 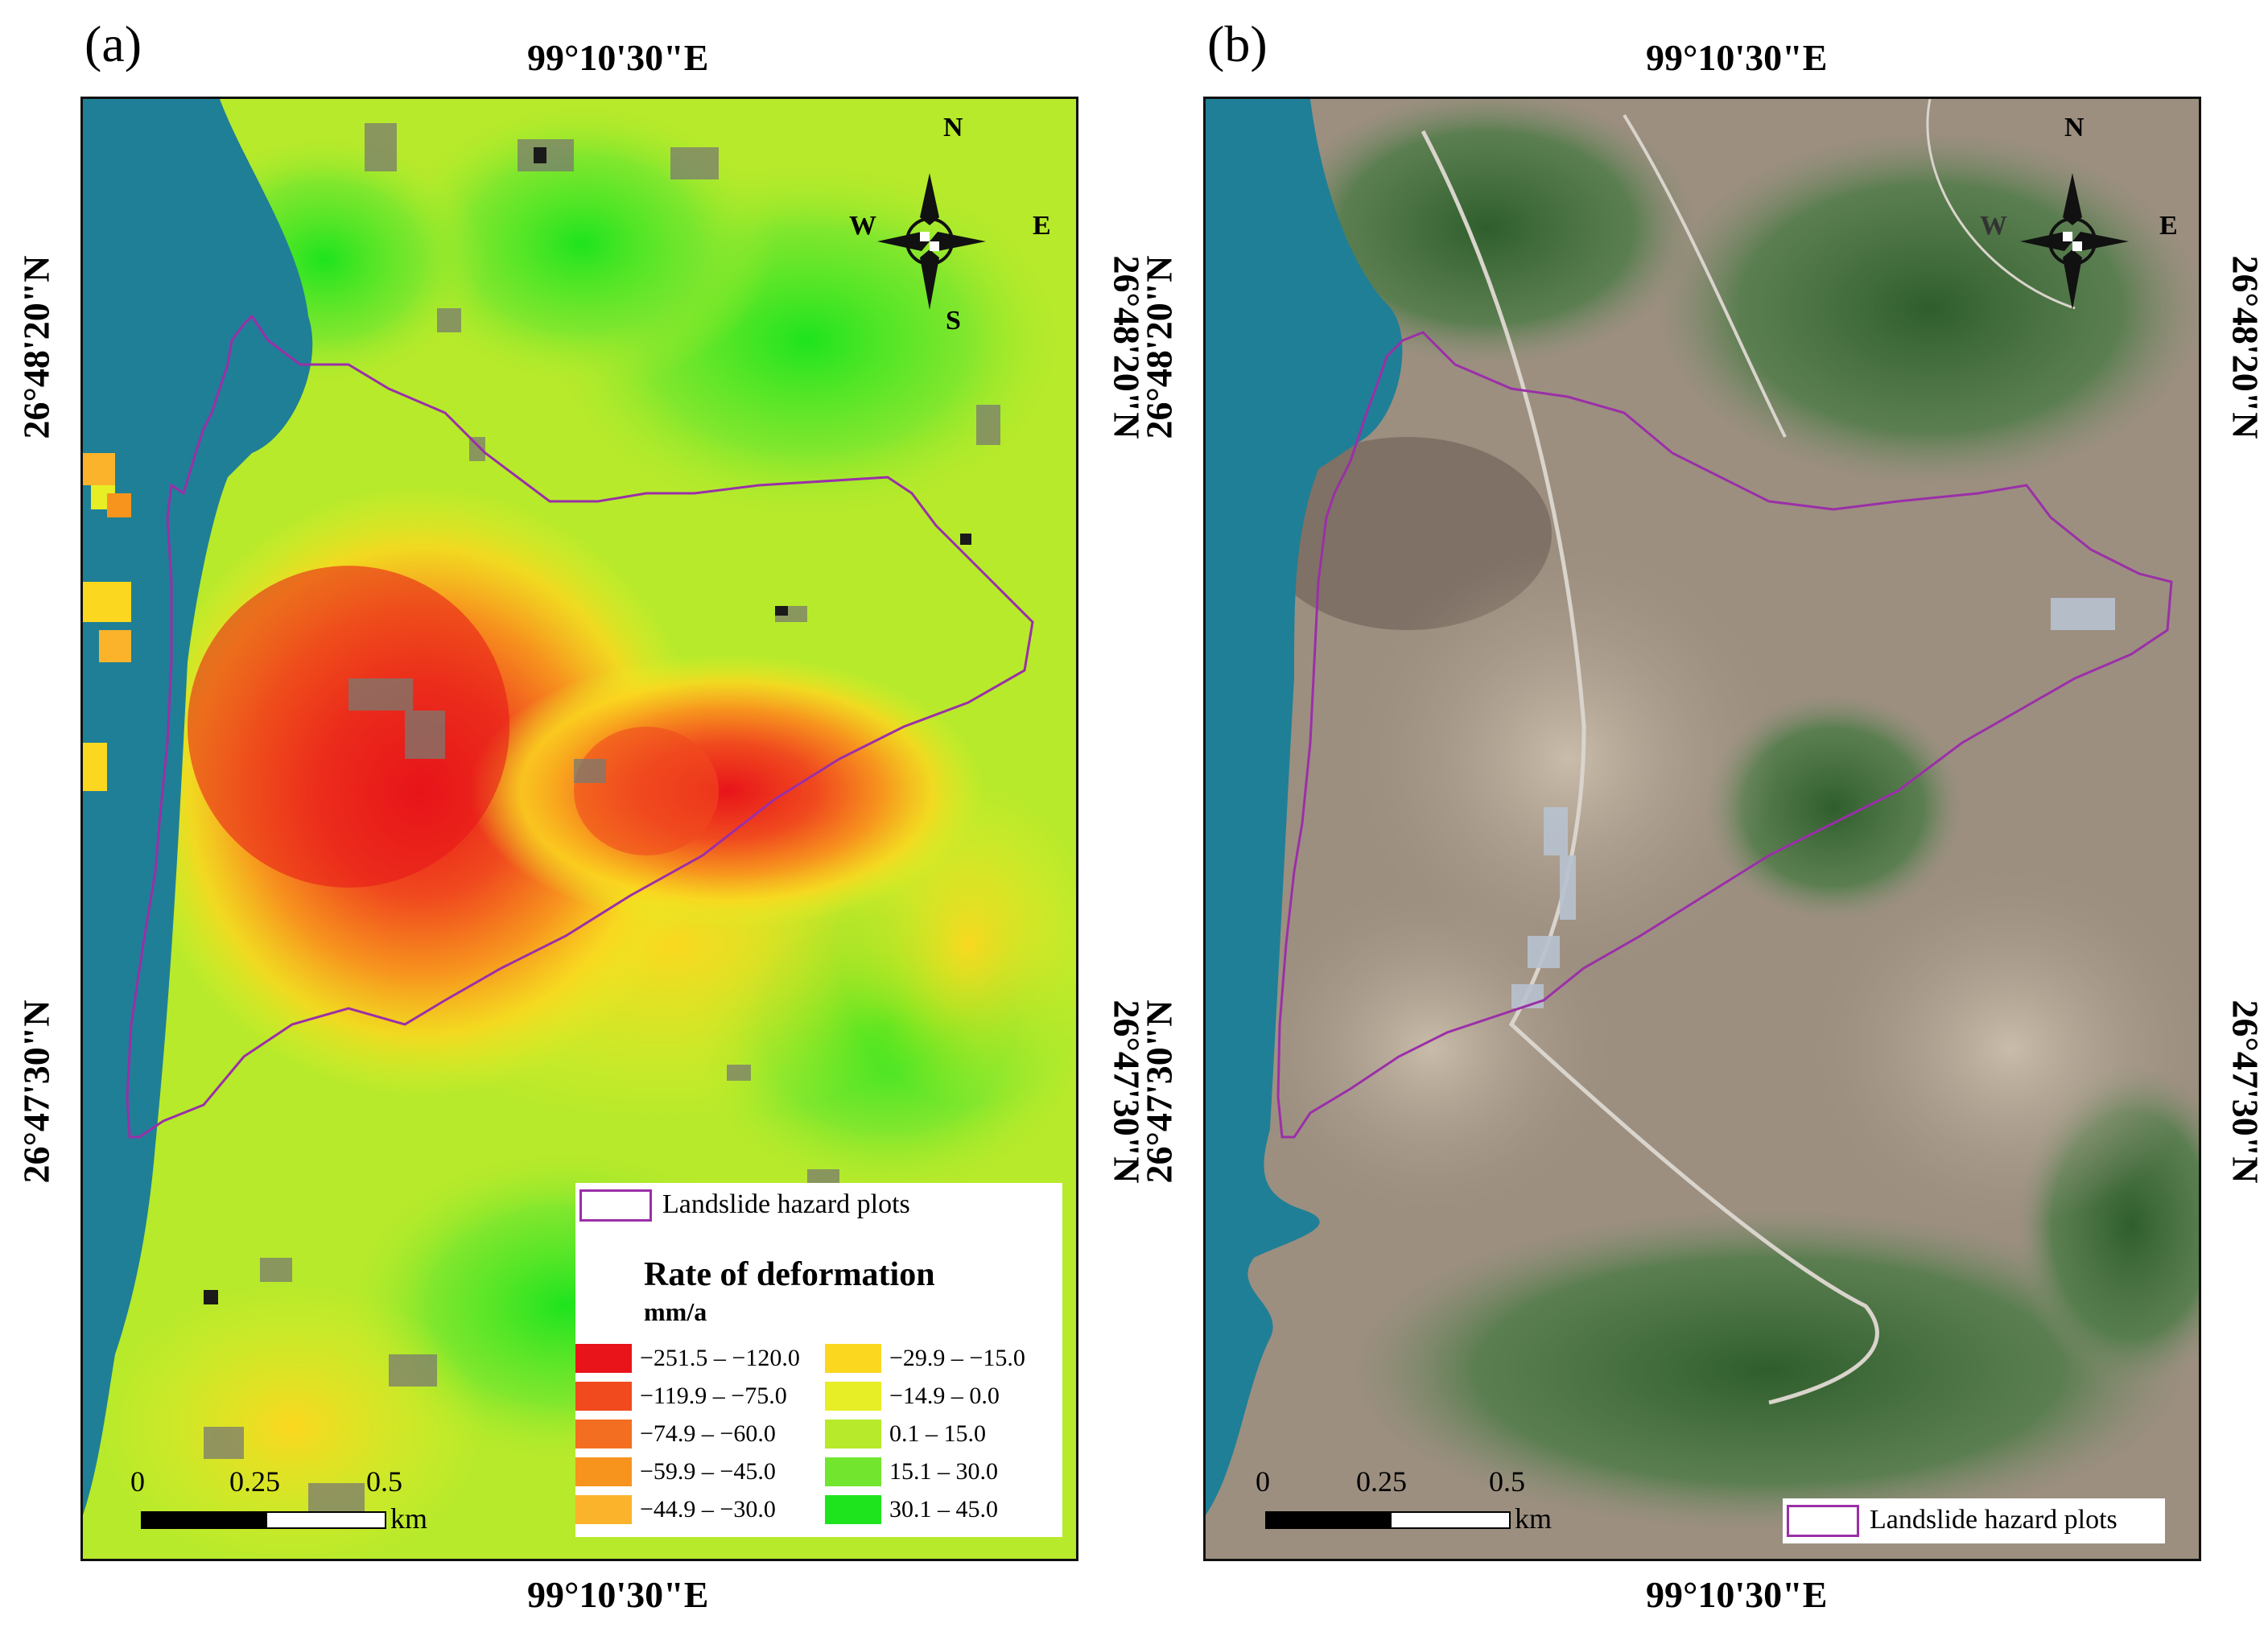 What do you see at coordinates (1450, 1520) in the screenshot?
I see `scale-b-bar-white` at bounding box center [1450, 1520].